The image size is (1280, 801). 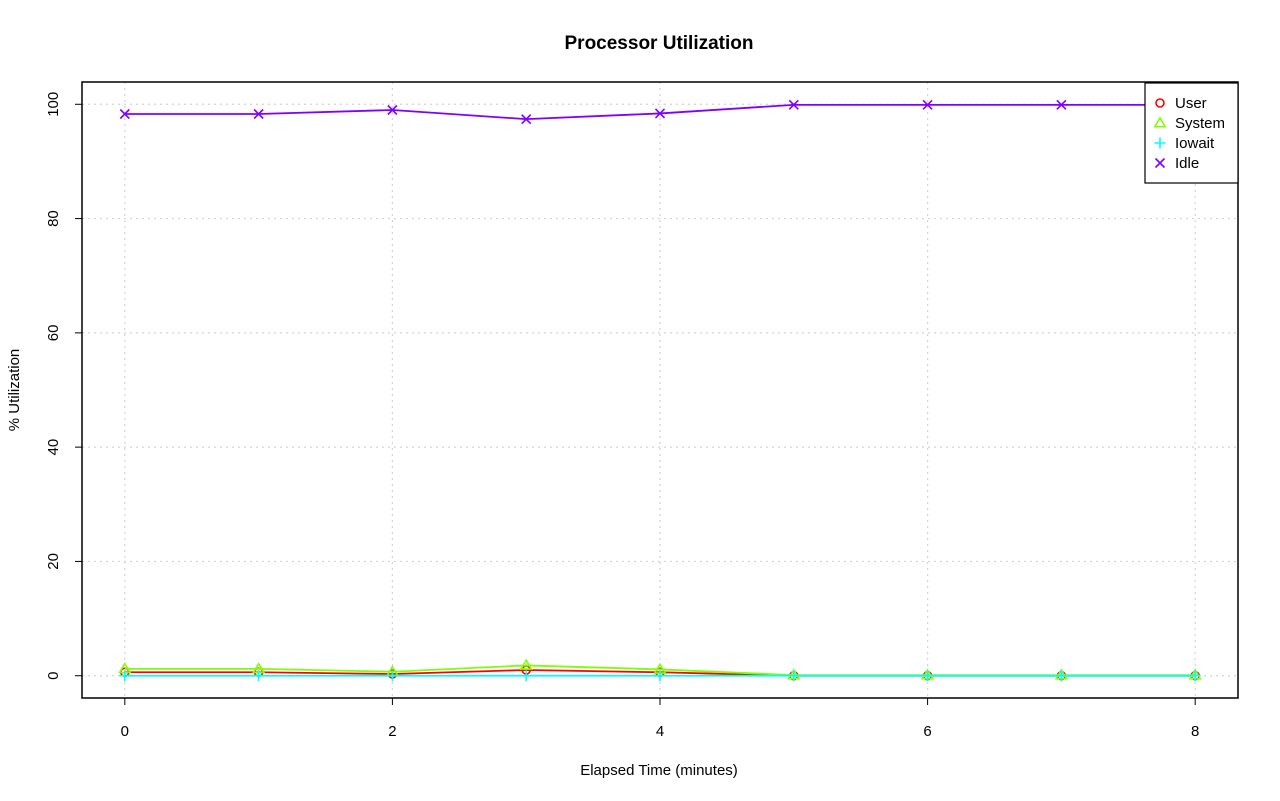 What do you see at coordinates (660, 731) in the screenshot?
I see `x-tick-label: 4` at bounding box center [660, 731].